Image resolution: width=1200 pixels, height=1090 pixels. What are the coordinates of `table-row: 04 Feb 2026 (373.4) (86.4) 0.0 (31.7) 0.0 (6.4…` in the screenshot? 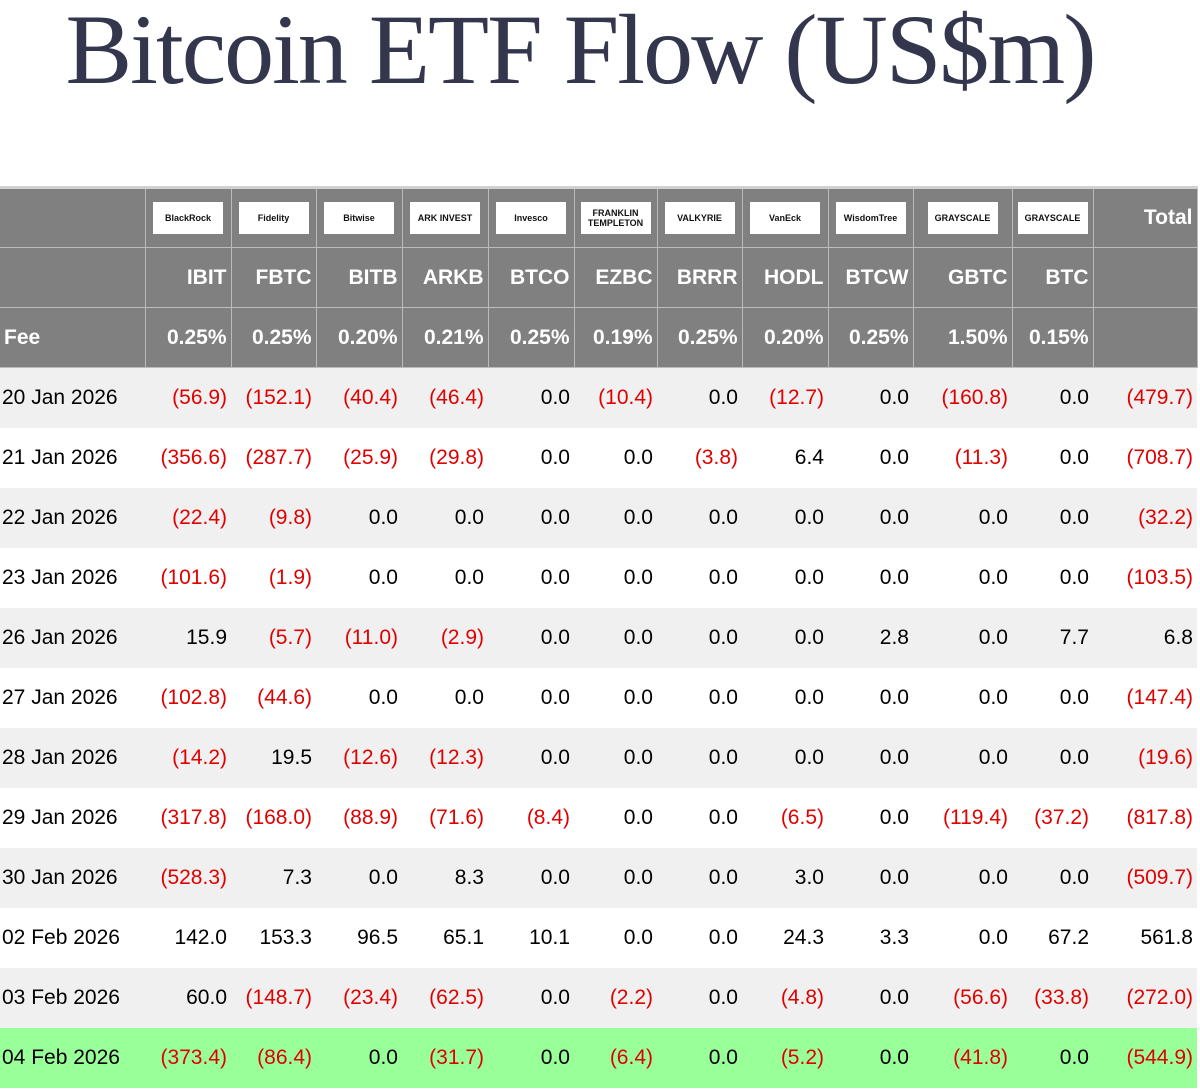 It's located at (598, 1057).